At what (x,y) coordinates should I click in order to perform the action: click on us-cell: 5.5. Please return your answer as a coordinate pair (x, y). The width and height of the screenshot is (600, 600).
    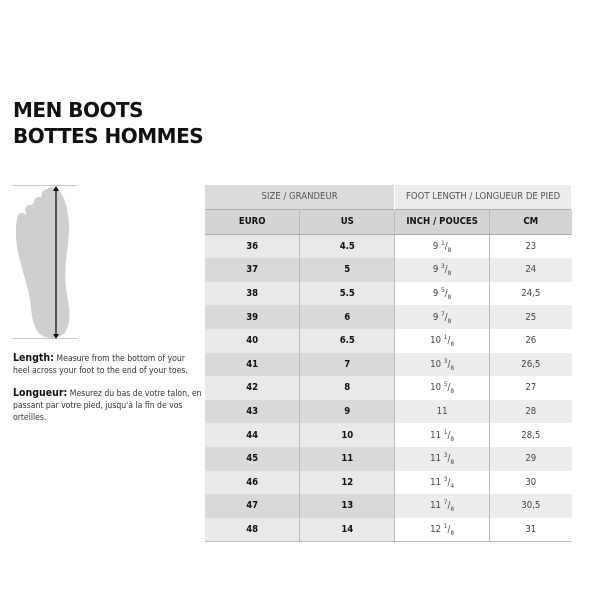
    Looking at the image, I should click on (347, 293).